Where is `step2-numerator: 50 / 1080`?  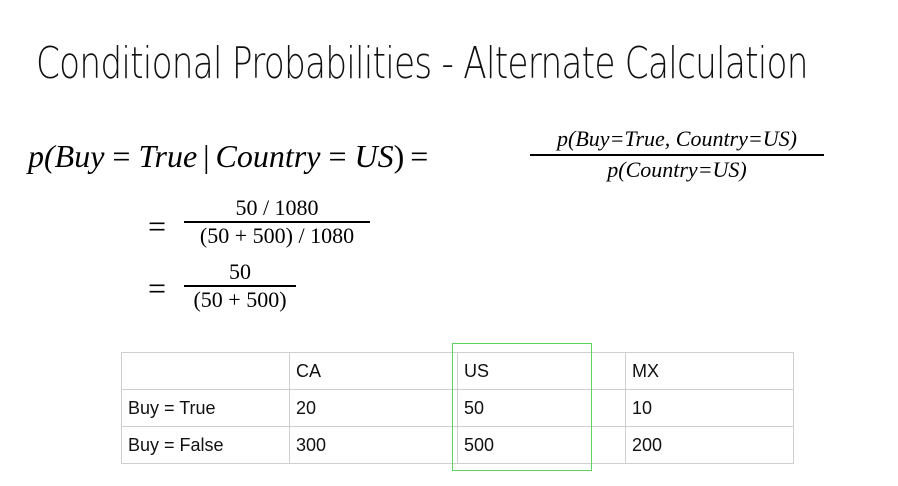
step2-numerator: 50 / 1080 is located at coordinates (277, 207).